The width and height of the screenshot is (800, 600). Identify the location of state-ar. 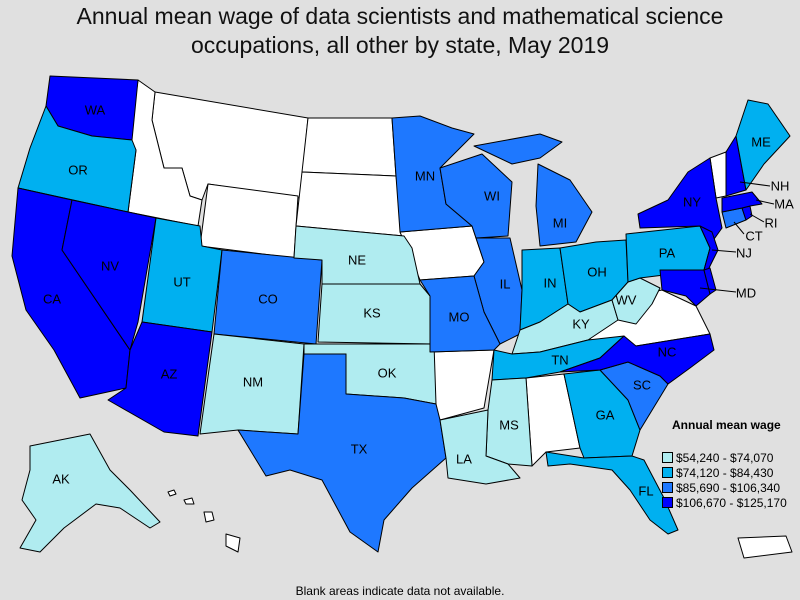
(462, 385).